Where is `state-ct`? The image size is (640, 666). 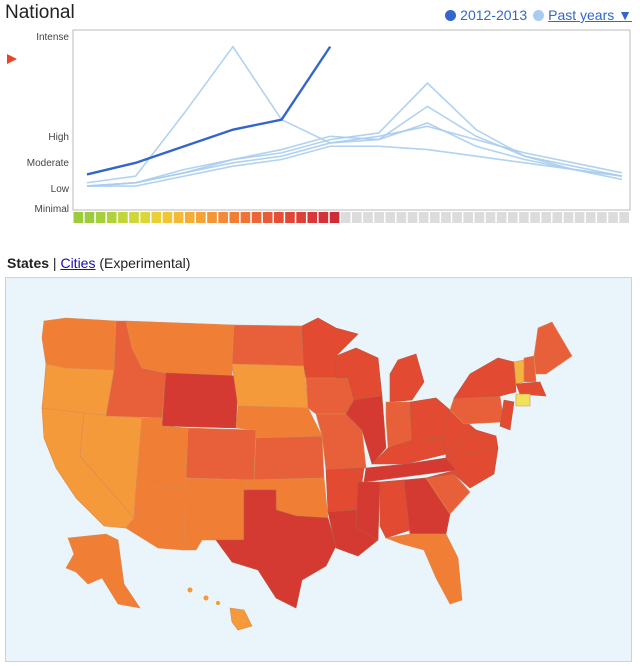
state-ct is located at coordinates (523, 400).